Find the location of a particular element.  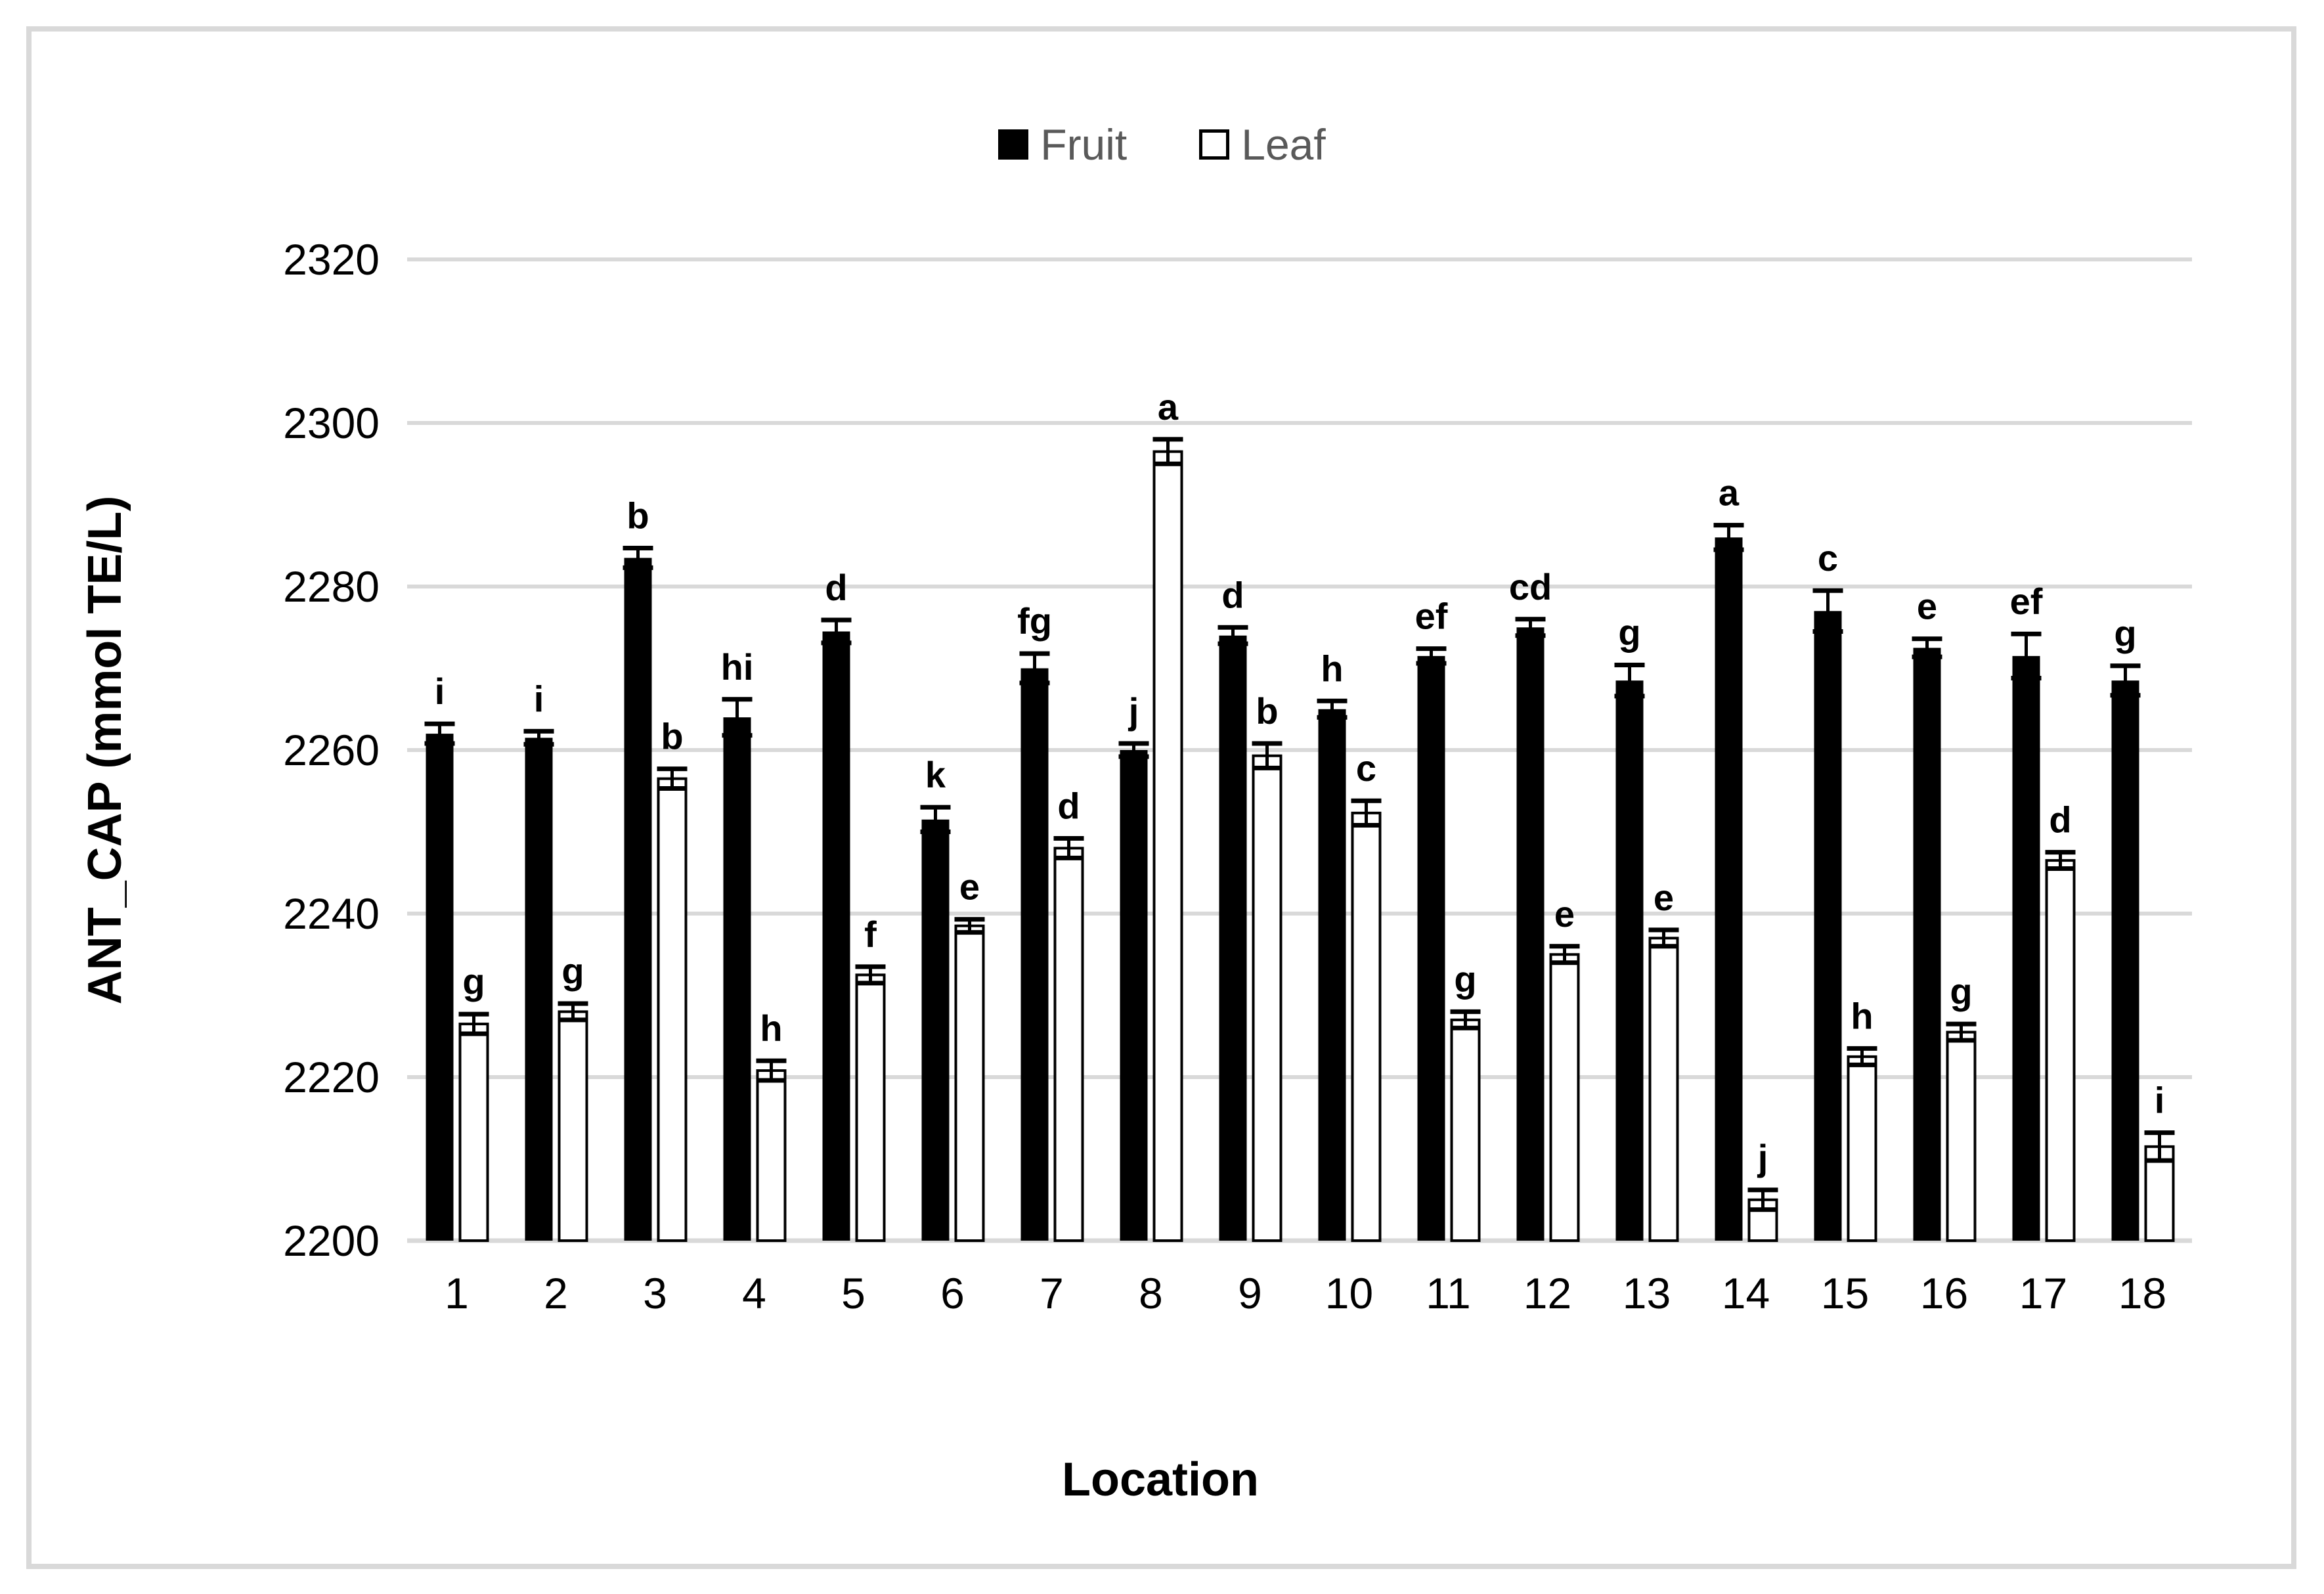

x-tick-4: 4 is located at coordinates (754, 1293).